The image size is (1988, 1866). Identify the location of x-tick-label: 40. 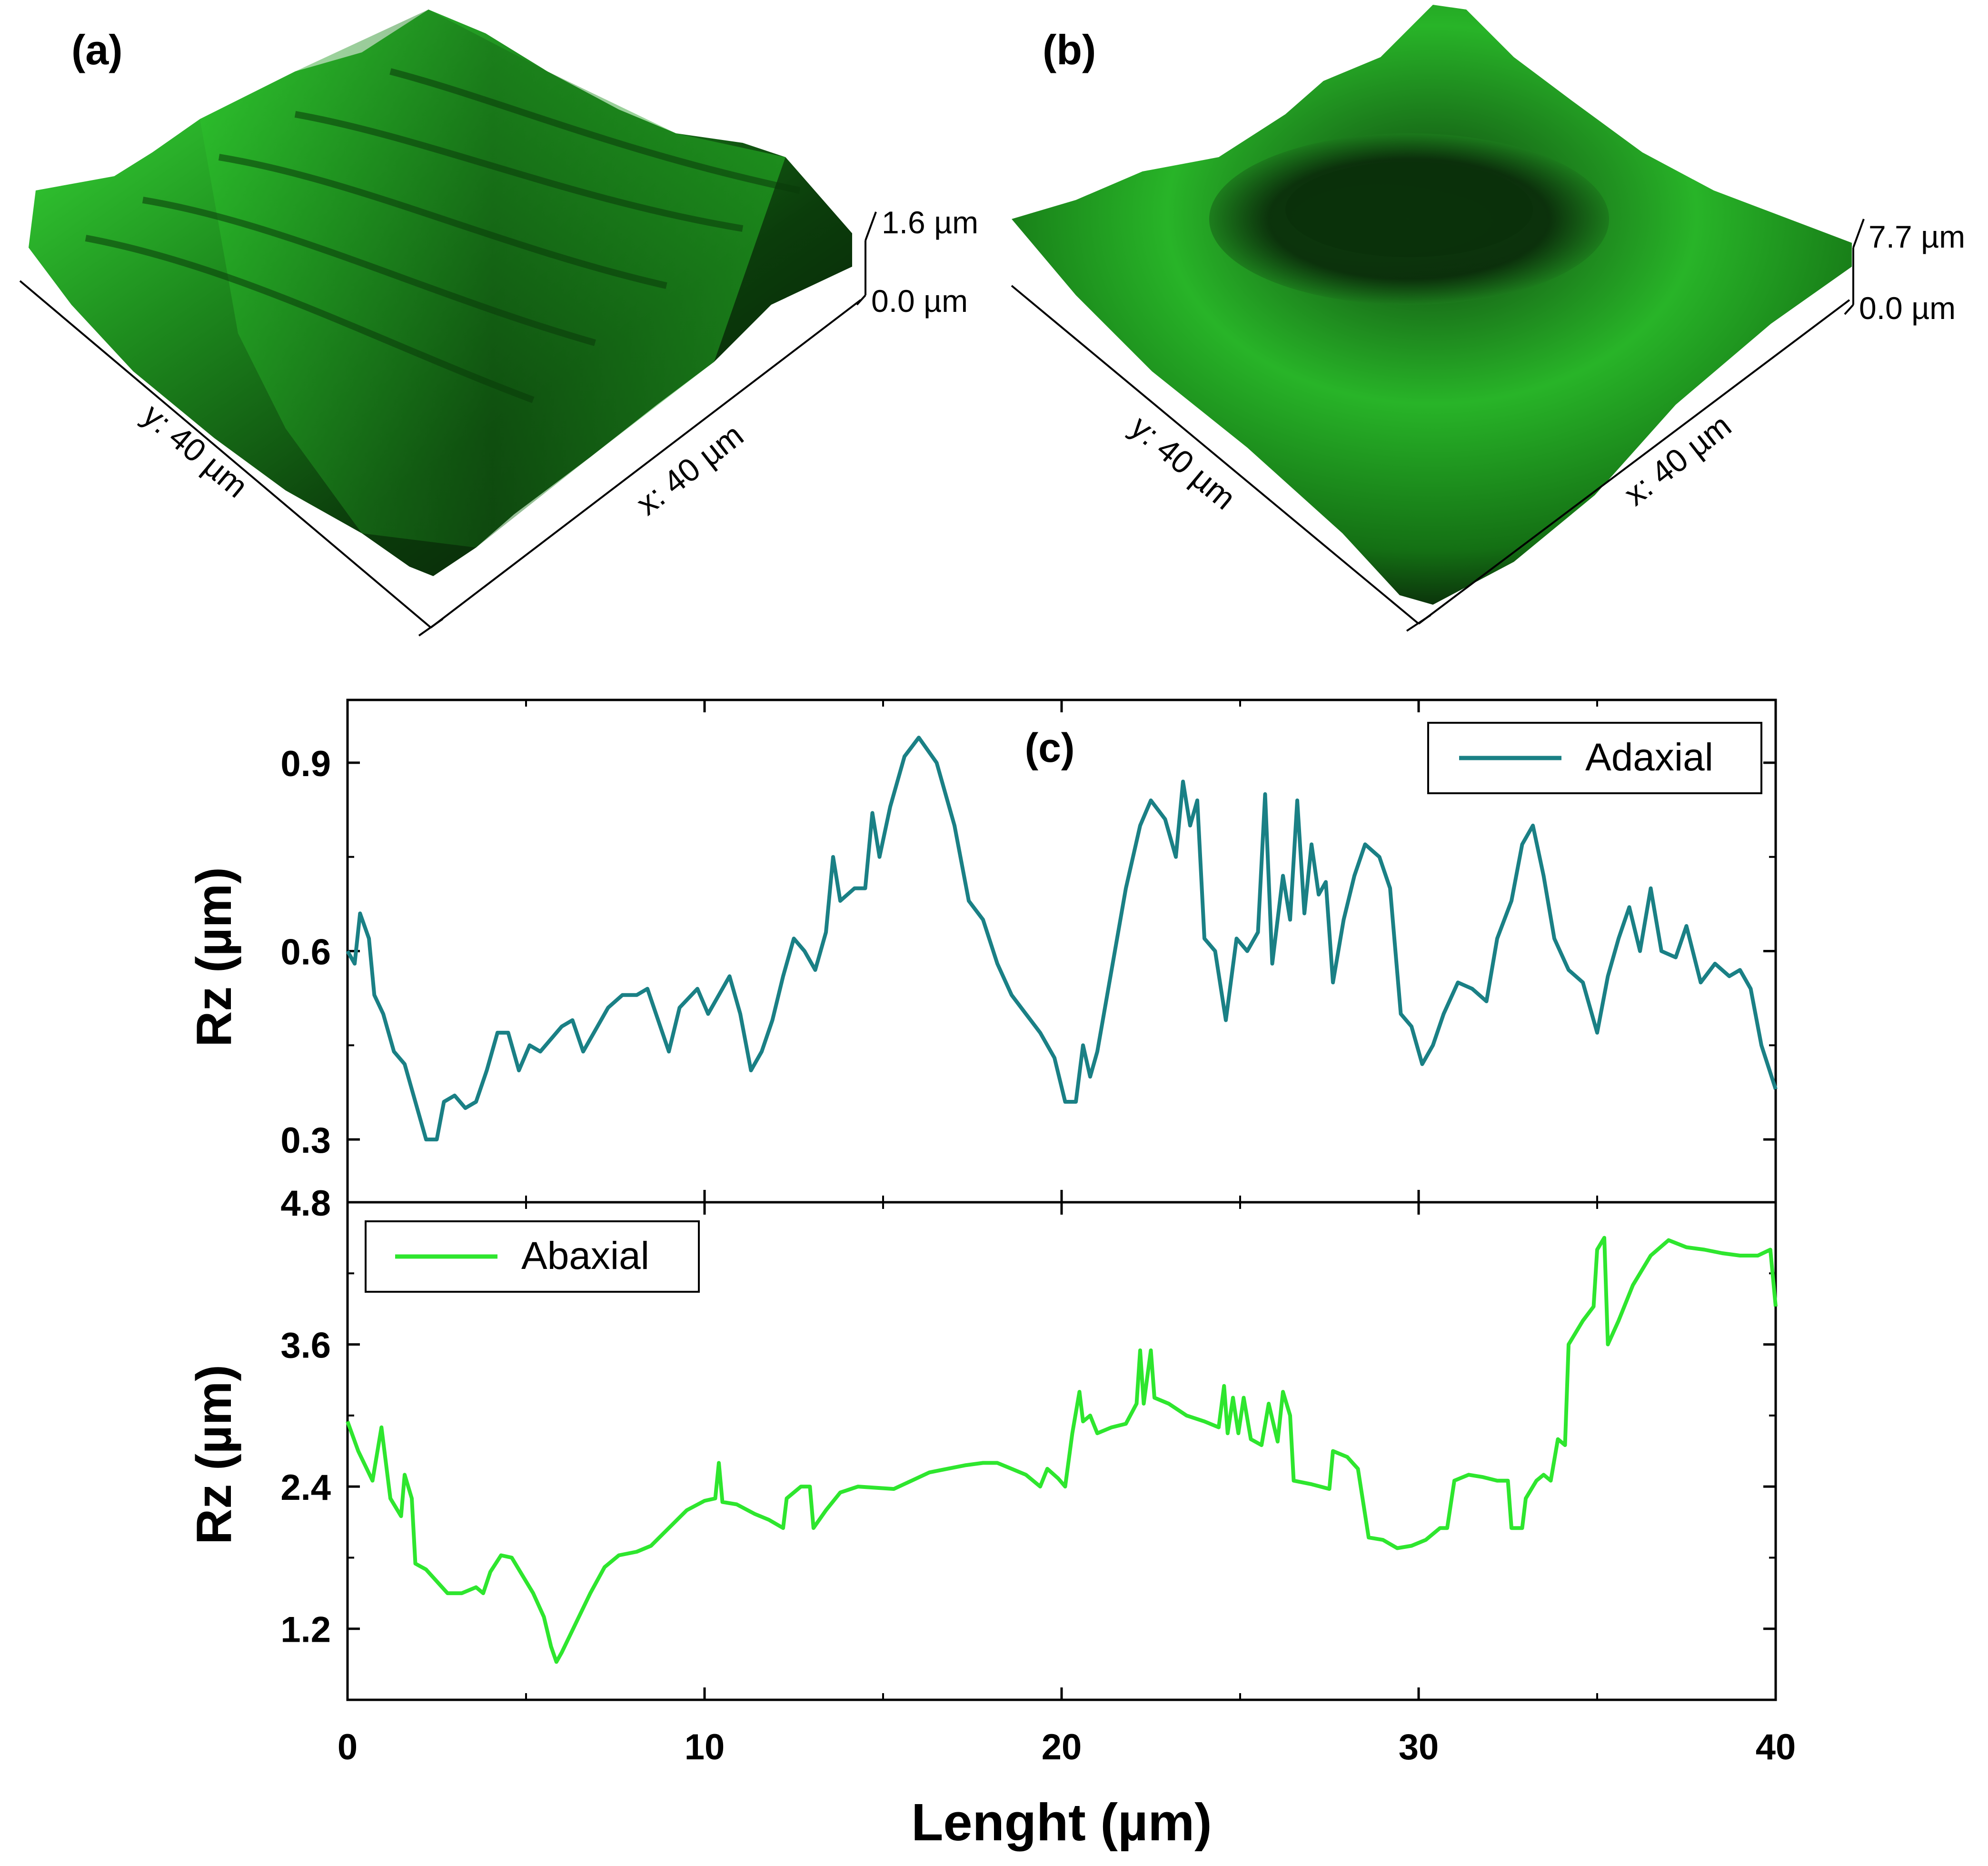
(1776, 1747).